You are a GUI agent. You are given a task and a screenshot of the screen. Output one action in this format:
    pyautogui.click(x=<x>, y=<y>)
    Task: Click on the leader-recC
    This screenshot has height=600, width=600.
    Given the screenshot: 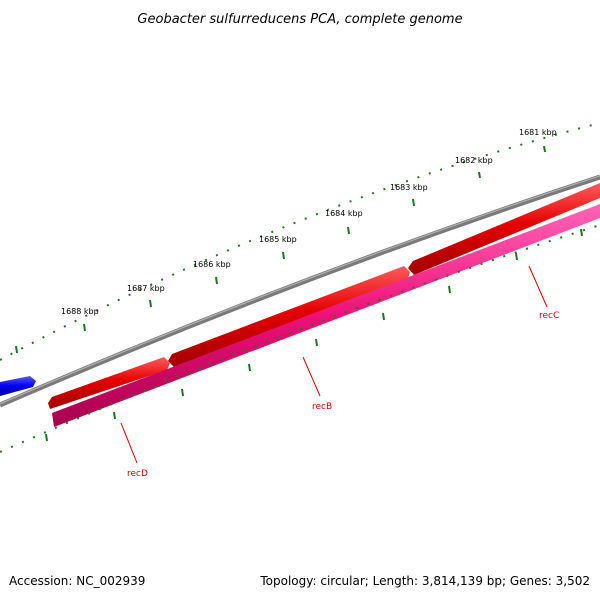 What is the action you would take?
    pyautogui.click(x=538, y=286)
    